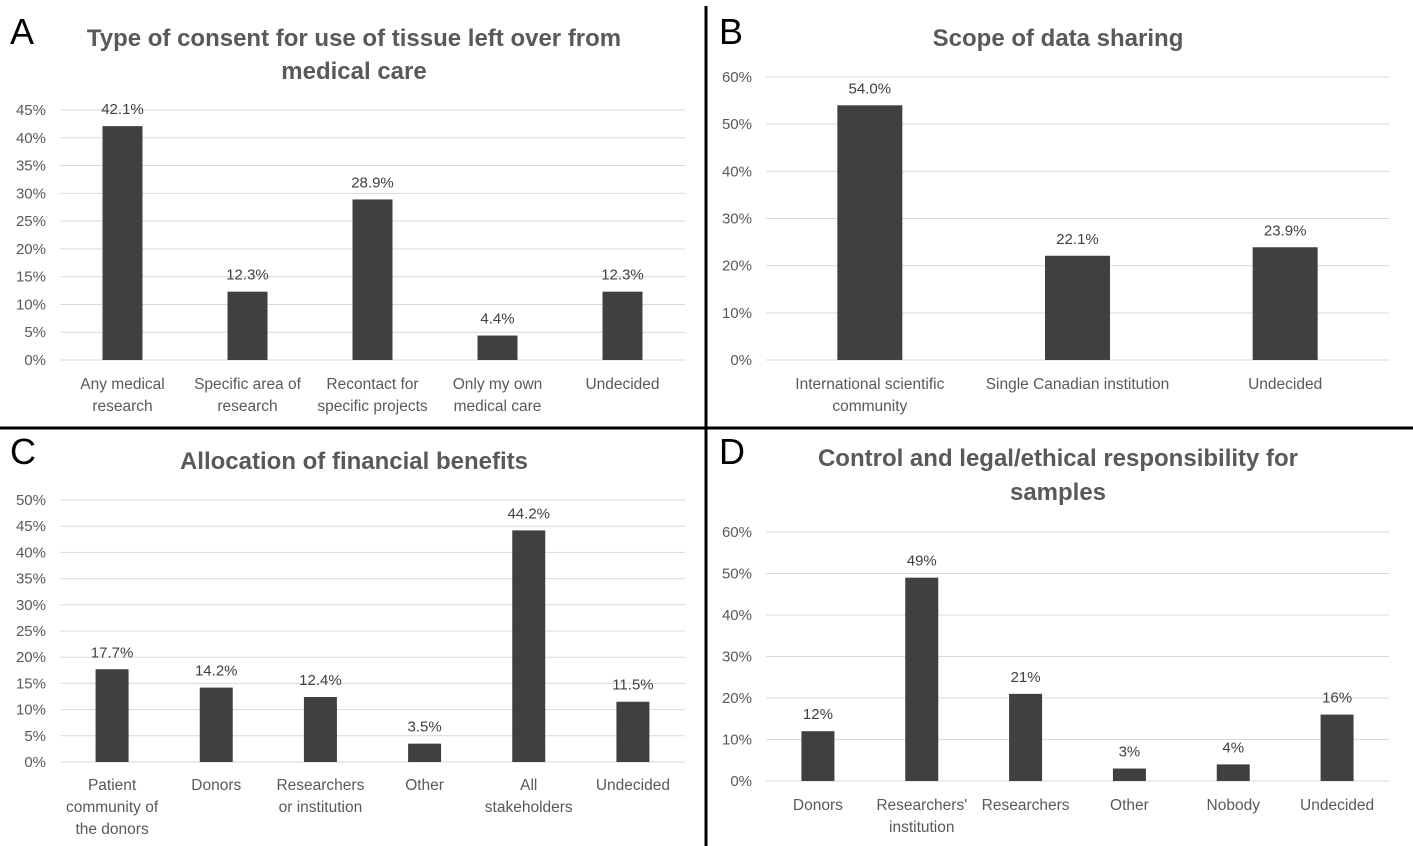 The image size is (1413, 846). Describe the element at coordinates (22, 31) in the screenshot. I see `panel-letter: A` at that location.